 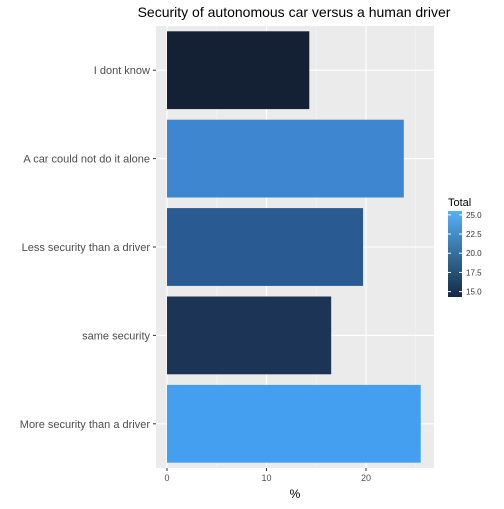 What do you see at coordinates (474, 234) in the screenshot?
I see `legend-tick-label: 22.5` at bounding box center [474, 234].